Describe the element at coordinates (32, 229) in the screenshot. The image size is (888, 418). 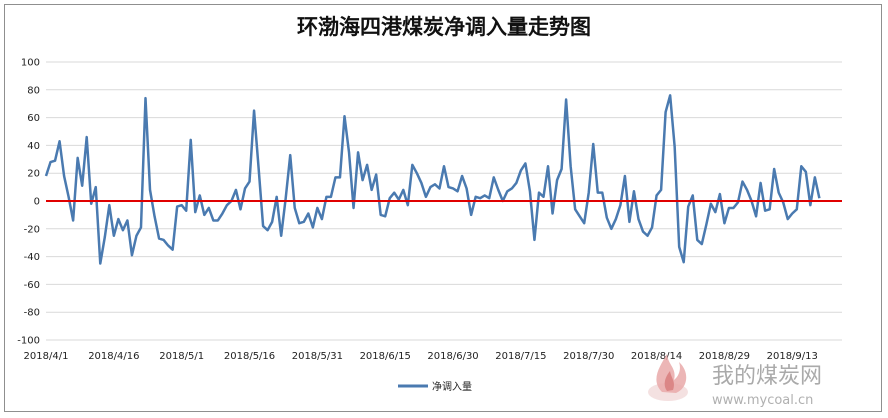
I see `y-tick-label: -20` at that location.